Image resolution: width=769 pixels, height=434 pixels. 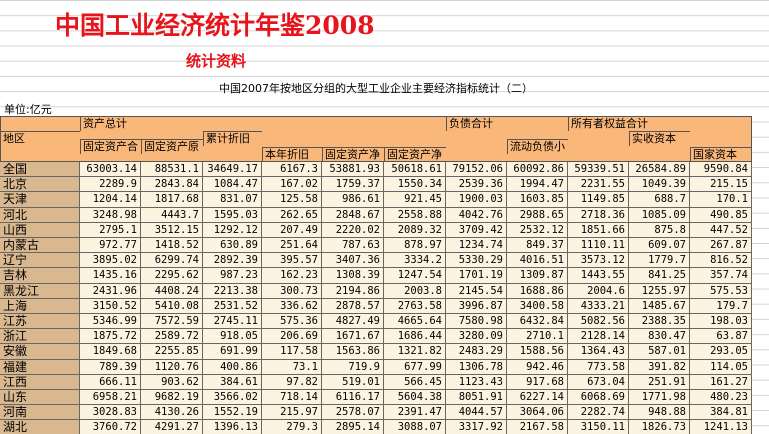 What do you see at coordinates (598, 322) in the screenshot?
I see `value-cell: 5082.56` at bounding box center [598, 322].